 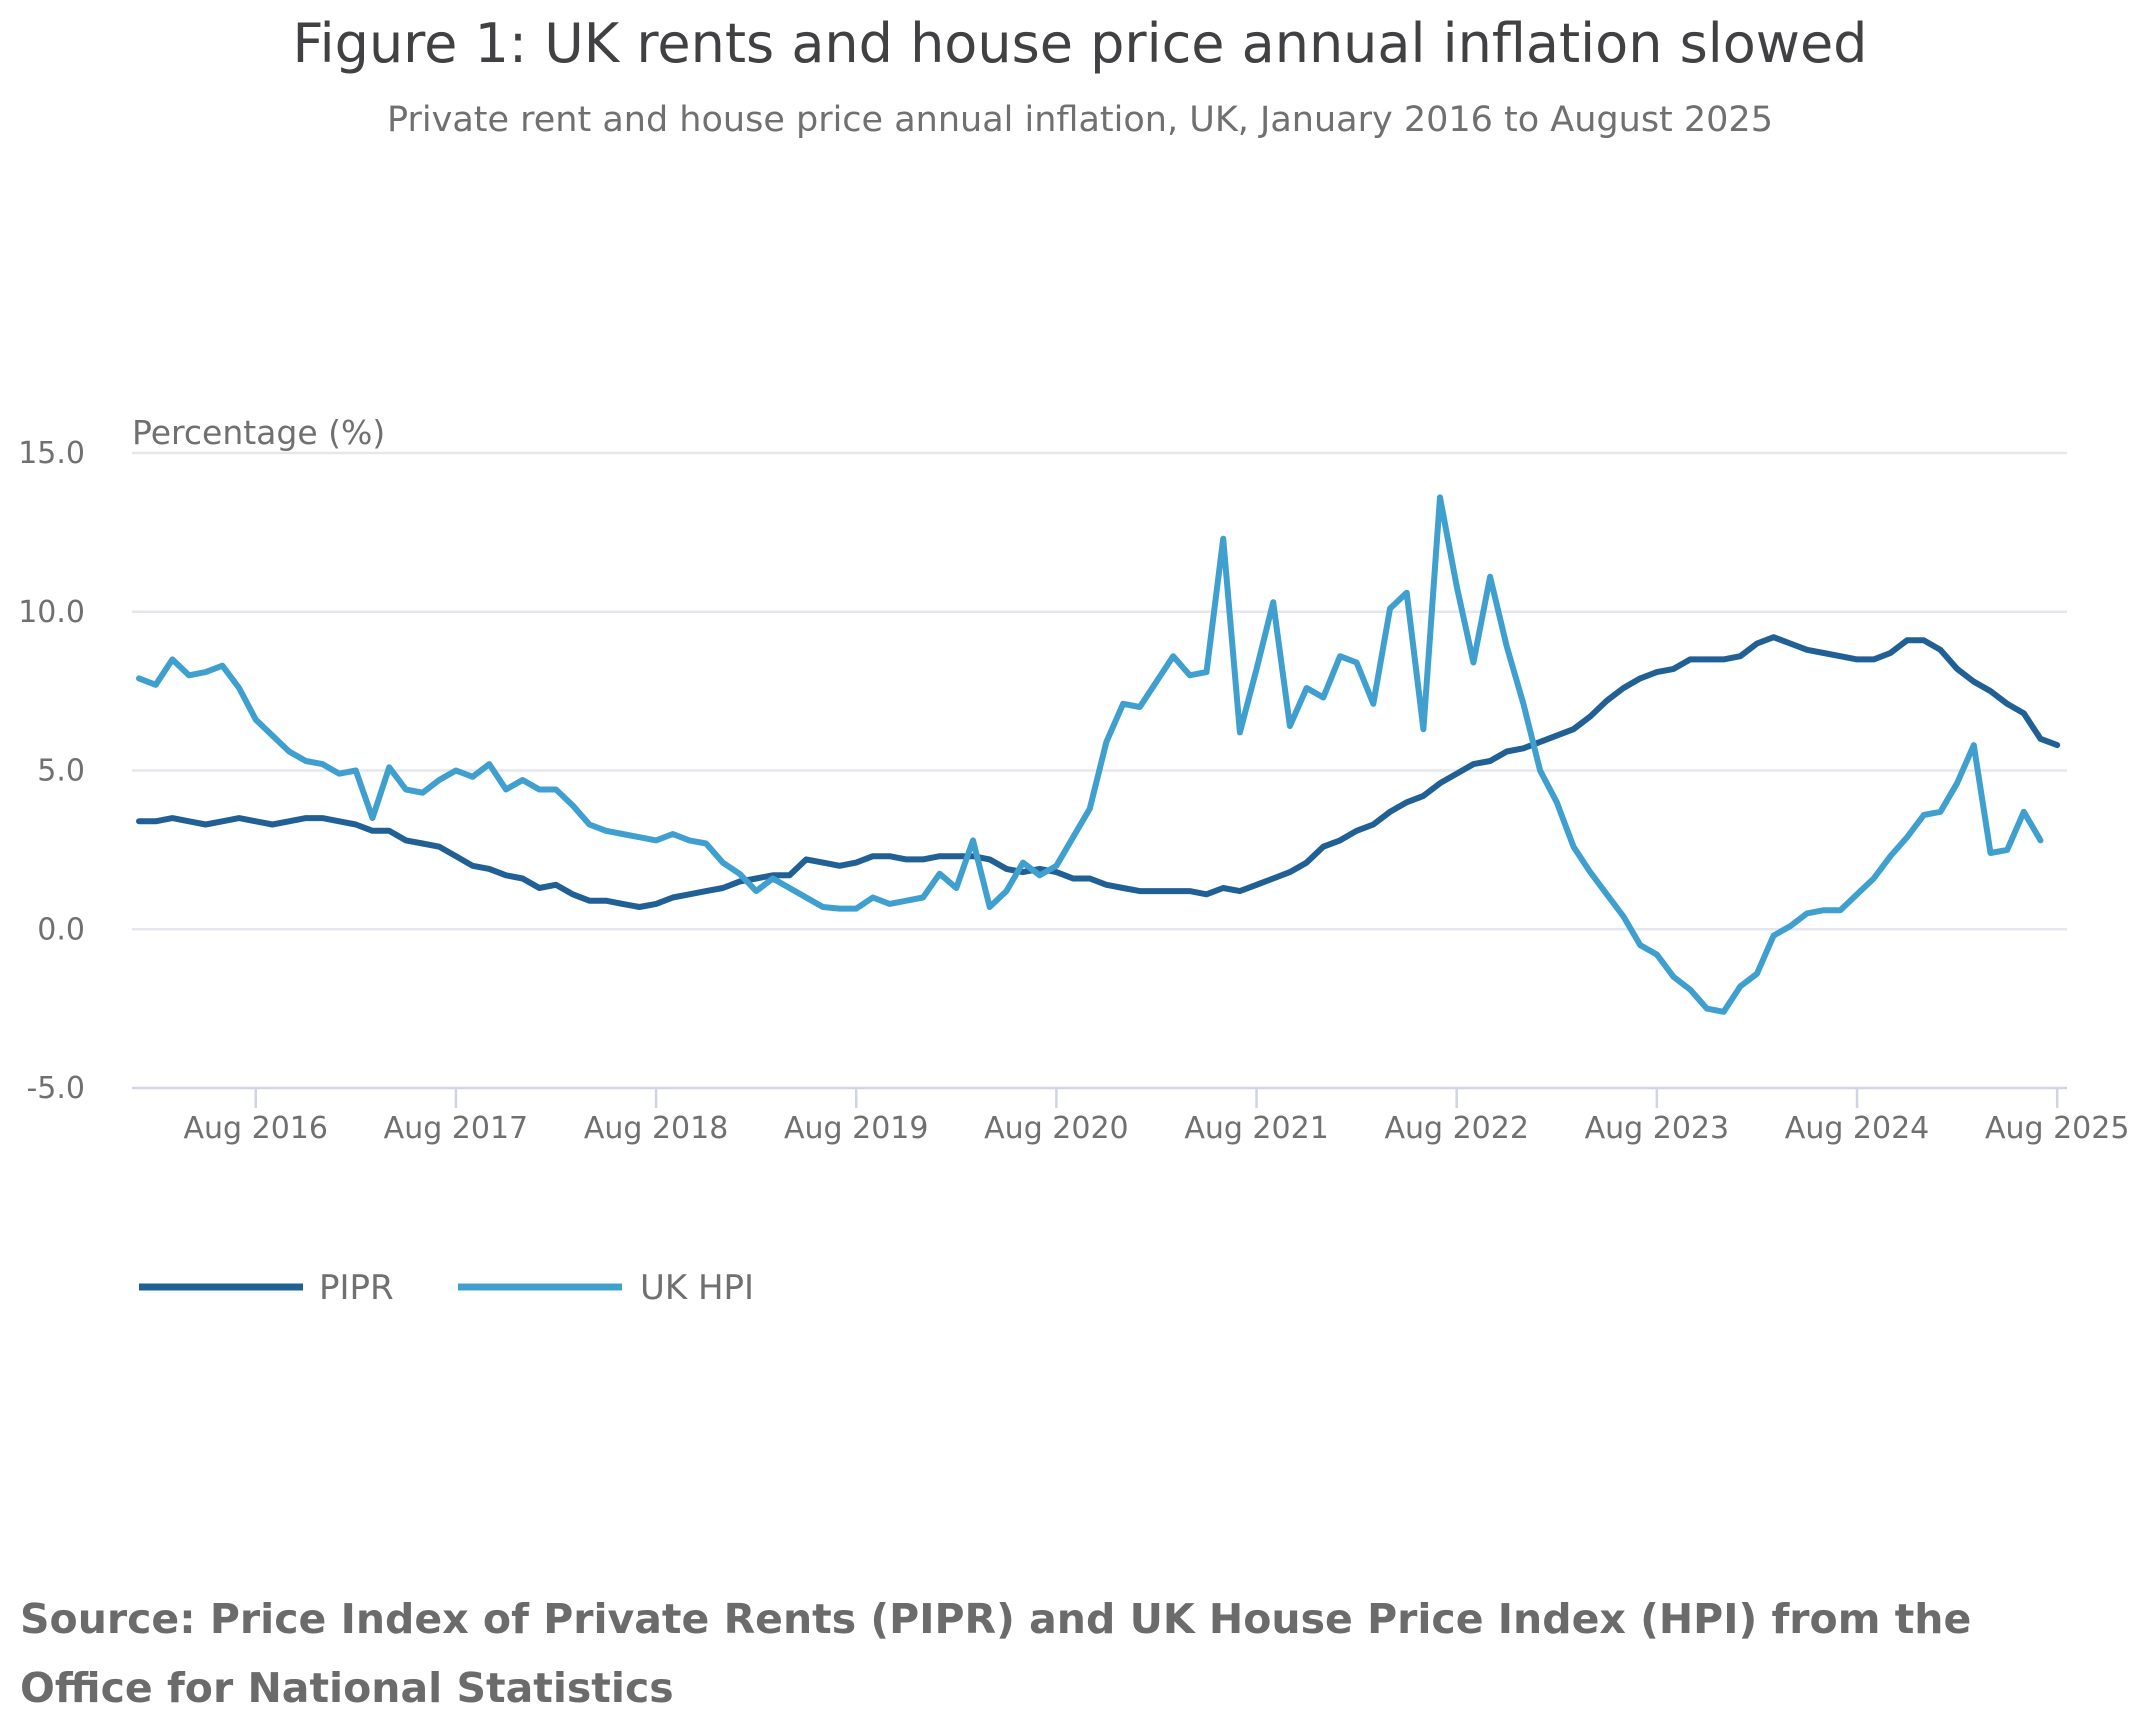 I want to click on legend-label: UK HPI, so click(x=697, y=1288).